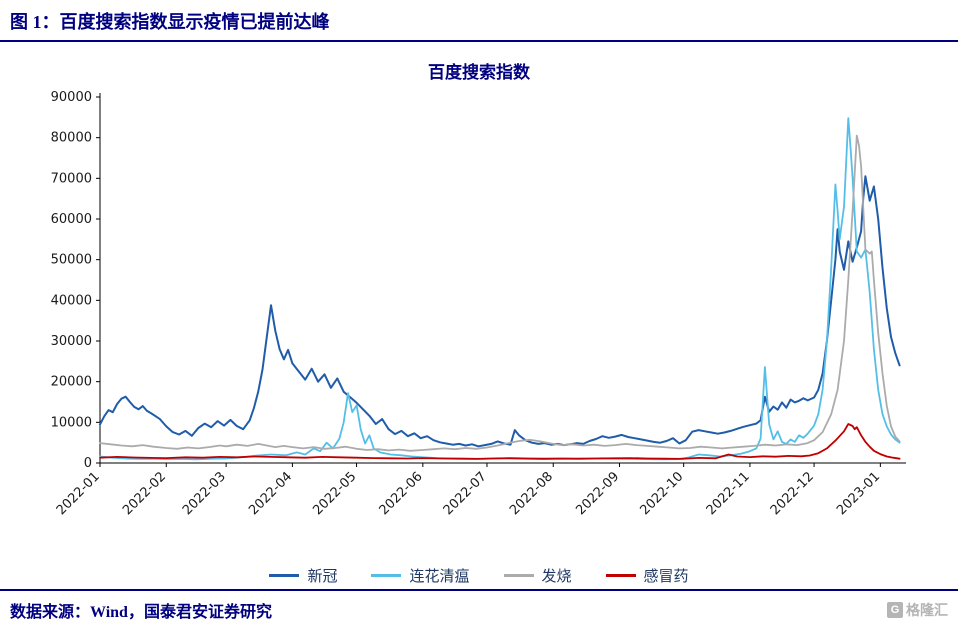 This screenshot has height=630, width=958. I want to click on data-source-text: 数据来源：Wind，国泰君安证券研究, so click(141, 612).